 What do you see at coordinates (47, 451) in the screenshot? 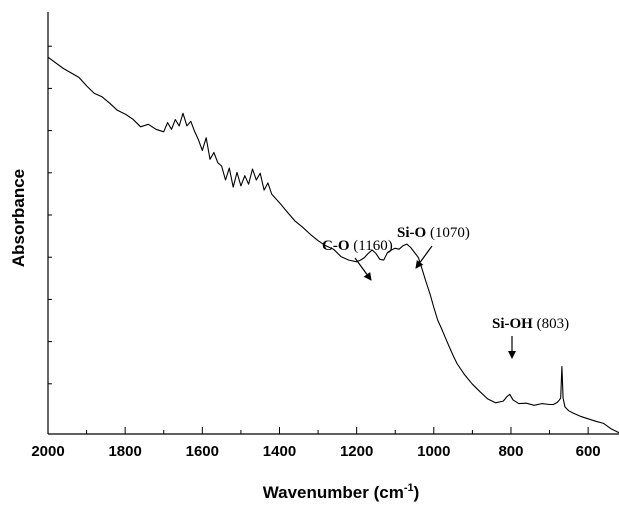
I see `x-tick-label: 2000` at bounding box center [47, 451].